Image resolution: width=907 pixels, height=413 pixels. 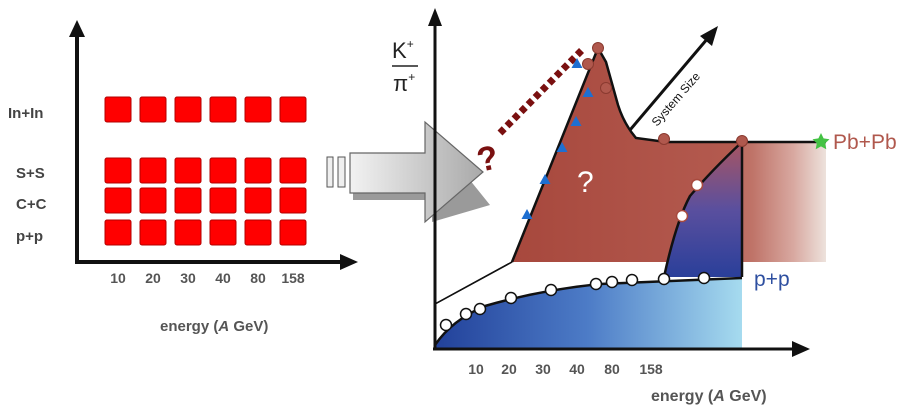 What do you see at coordinates (821, 141) in the screenshot?
I see `pbpb-star-marker` at bounding box center [821, 141].